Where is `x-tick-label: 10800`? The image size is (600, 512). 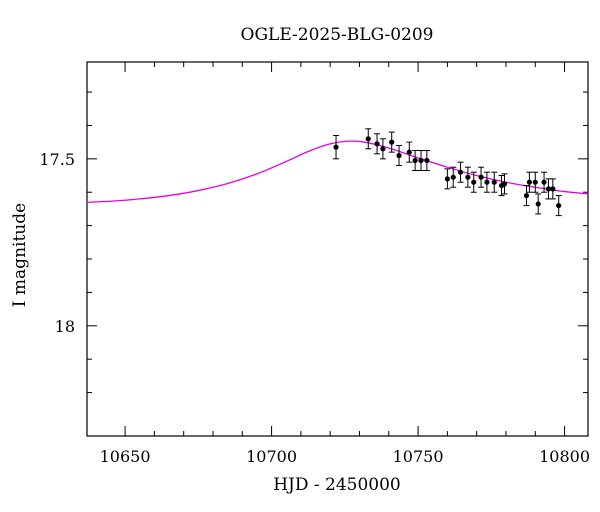 x-tick-label: 10800 is located at coordinates (564, 456).